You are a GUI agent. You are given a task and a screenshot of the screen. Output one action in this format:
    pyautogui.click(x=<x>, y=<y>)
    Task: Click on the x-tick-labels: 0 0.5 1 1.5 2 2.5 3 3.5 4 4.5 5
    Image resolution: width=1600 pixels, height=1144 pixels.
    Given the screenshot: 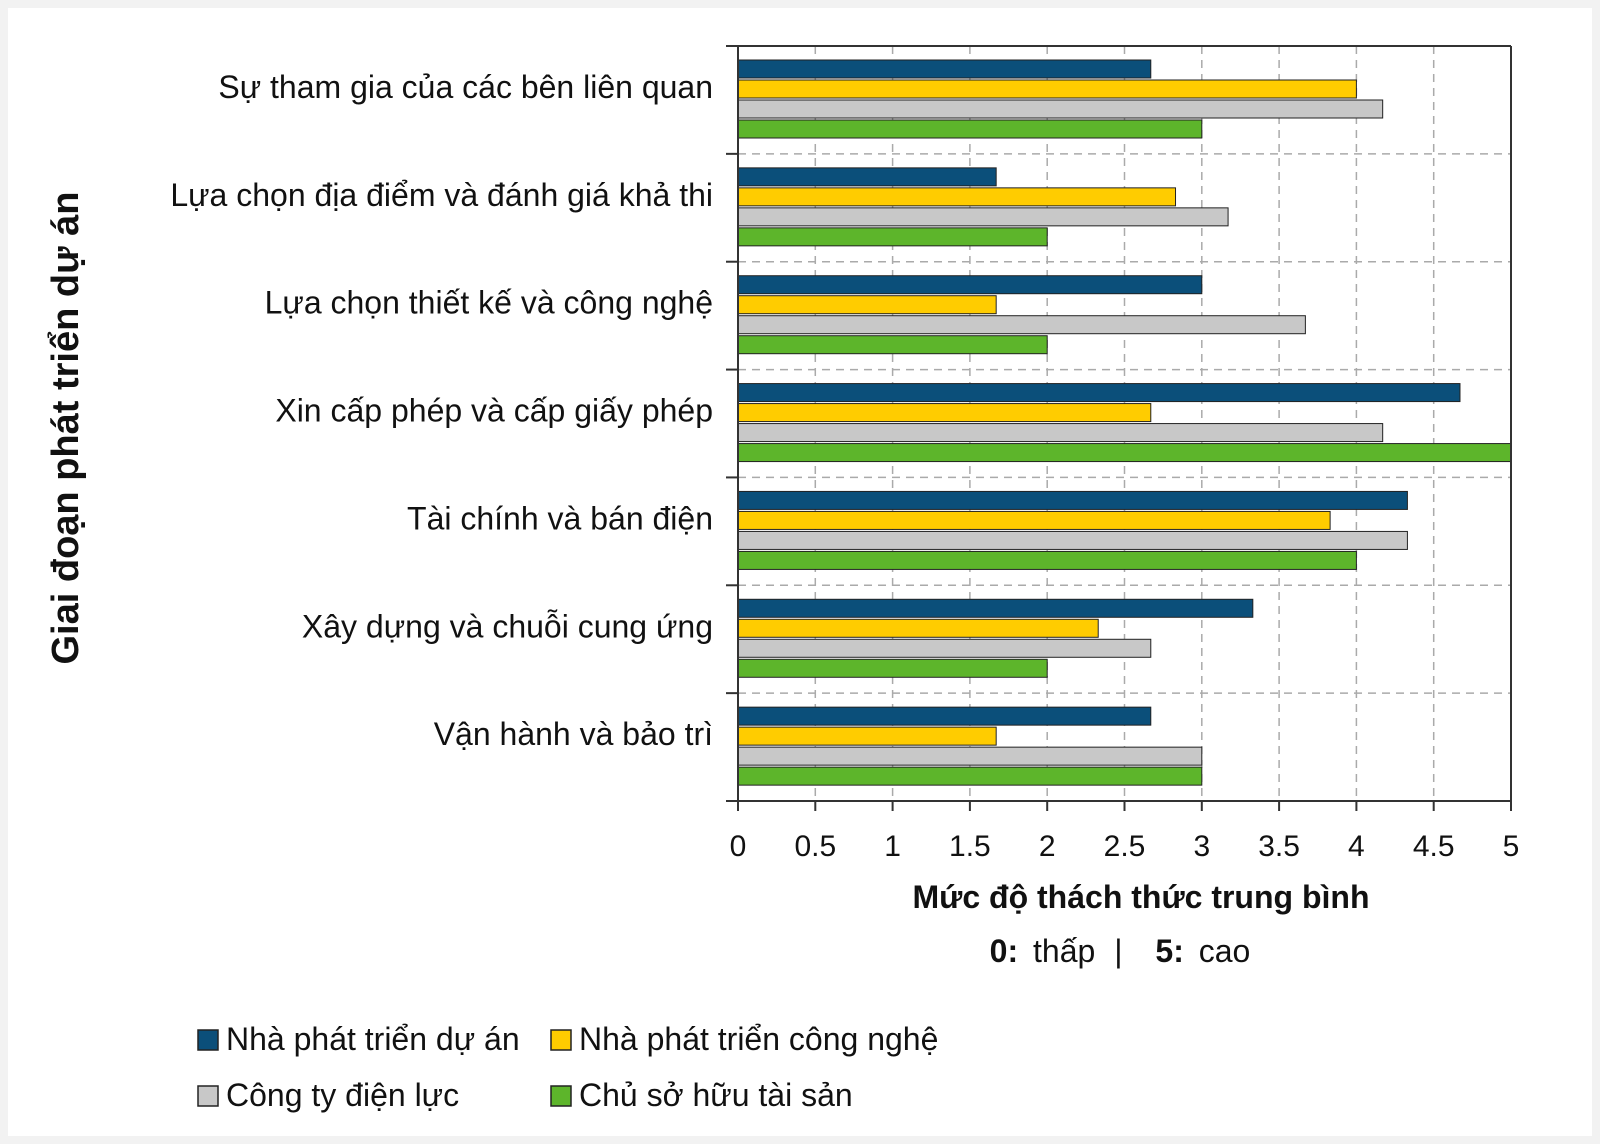 What is the action you would take?
    pyautogui.click(x=1125, y=846)
    